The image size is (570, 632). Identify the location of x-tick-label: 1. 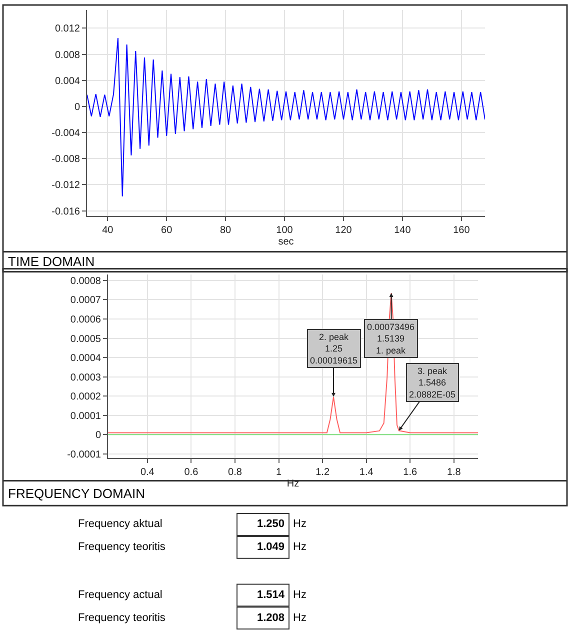
(279, 472).